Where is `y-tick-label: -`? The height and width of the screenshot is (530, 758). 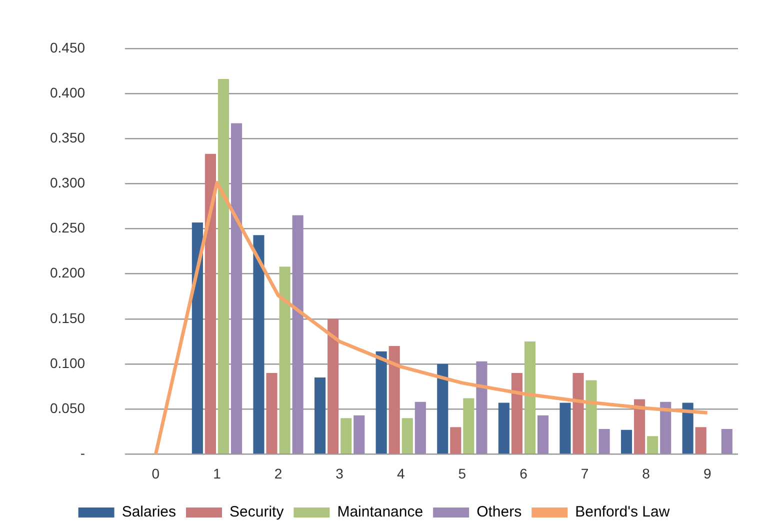
y-tick-label: - is located at coordinates (83, 453).